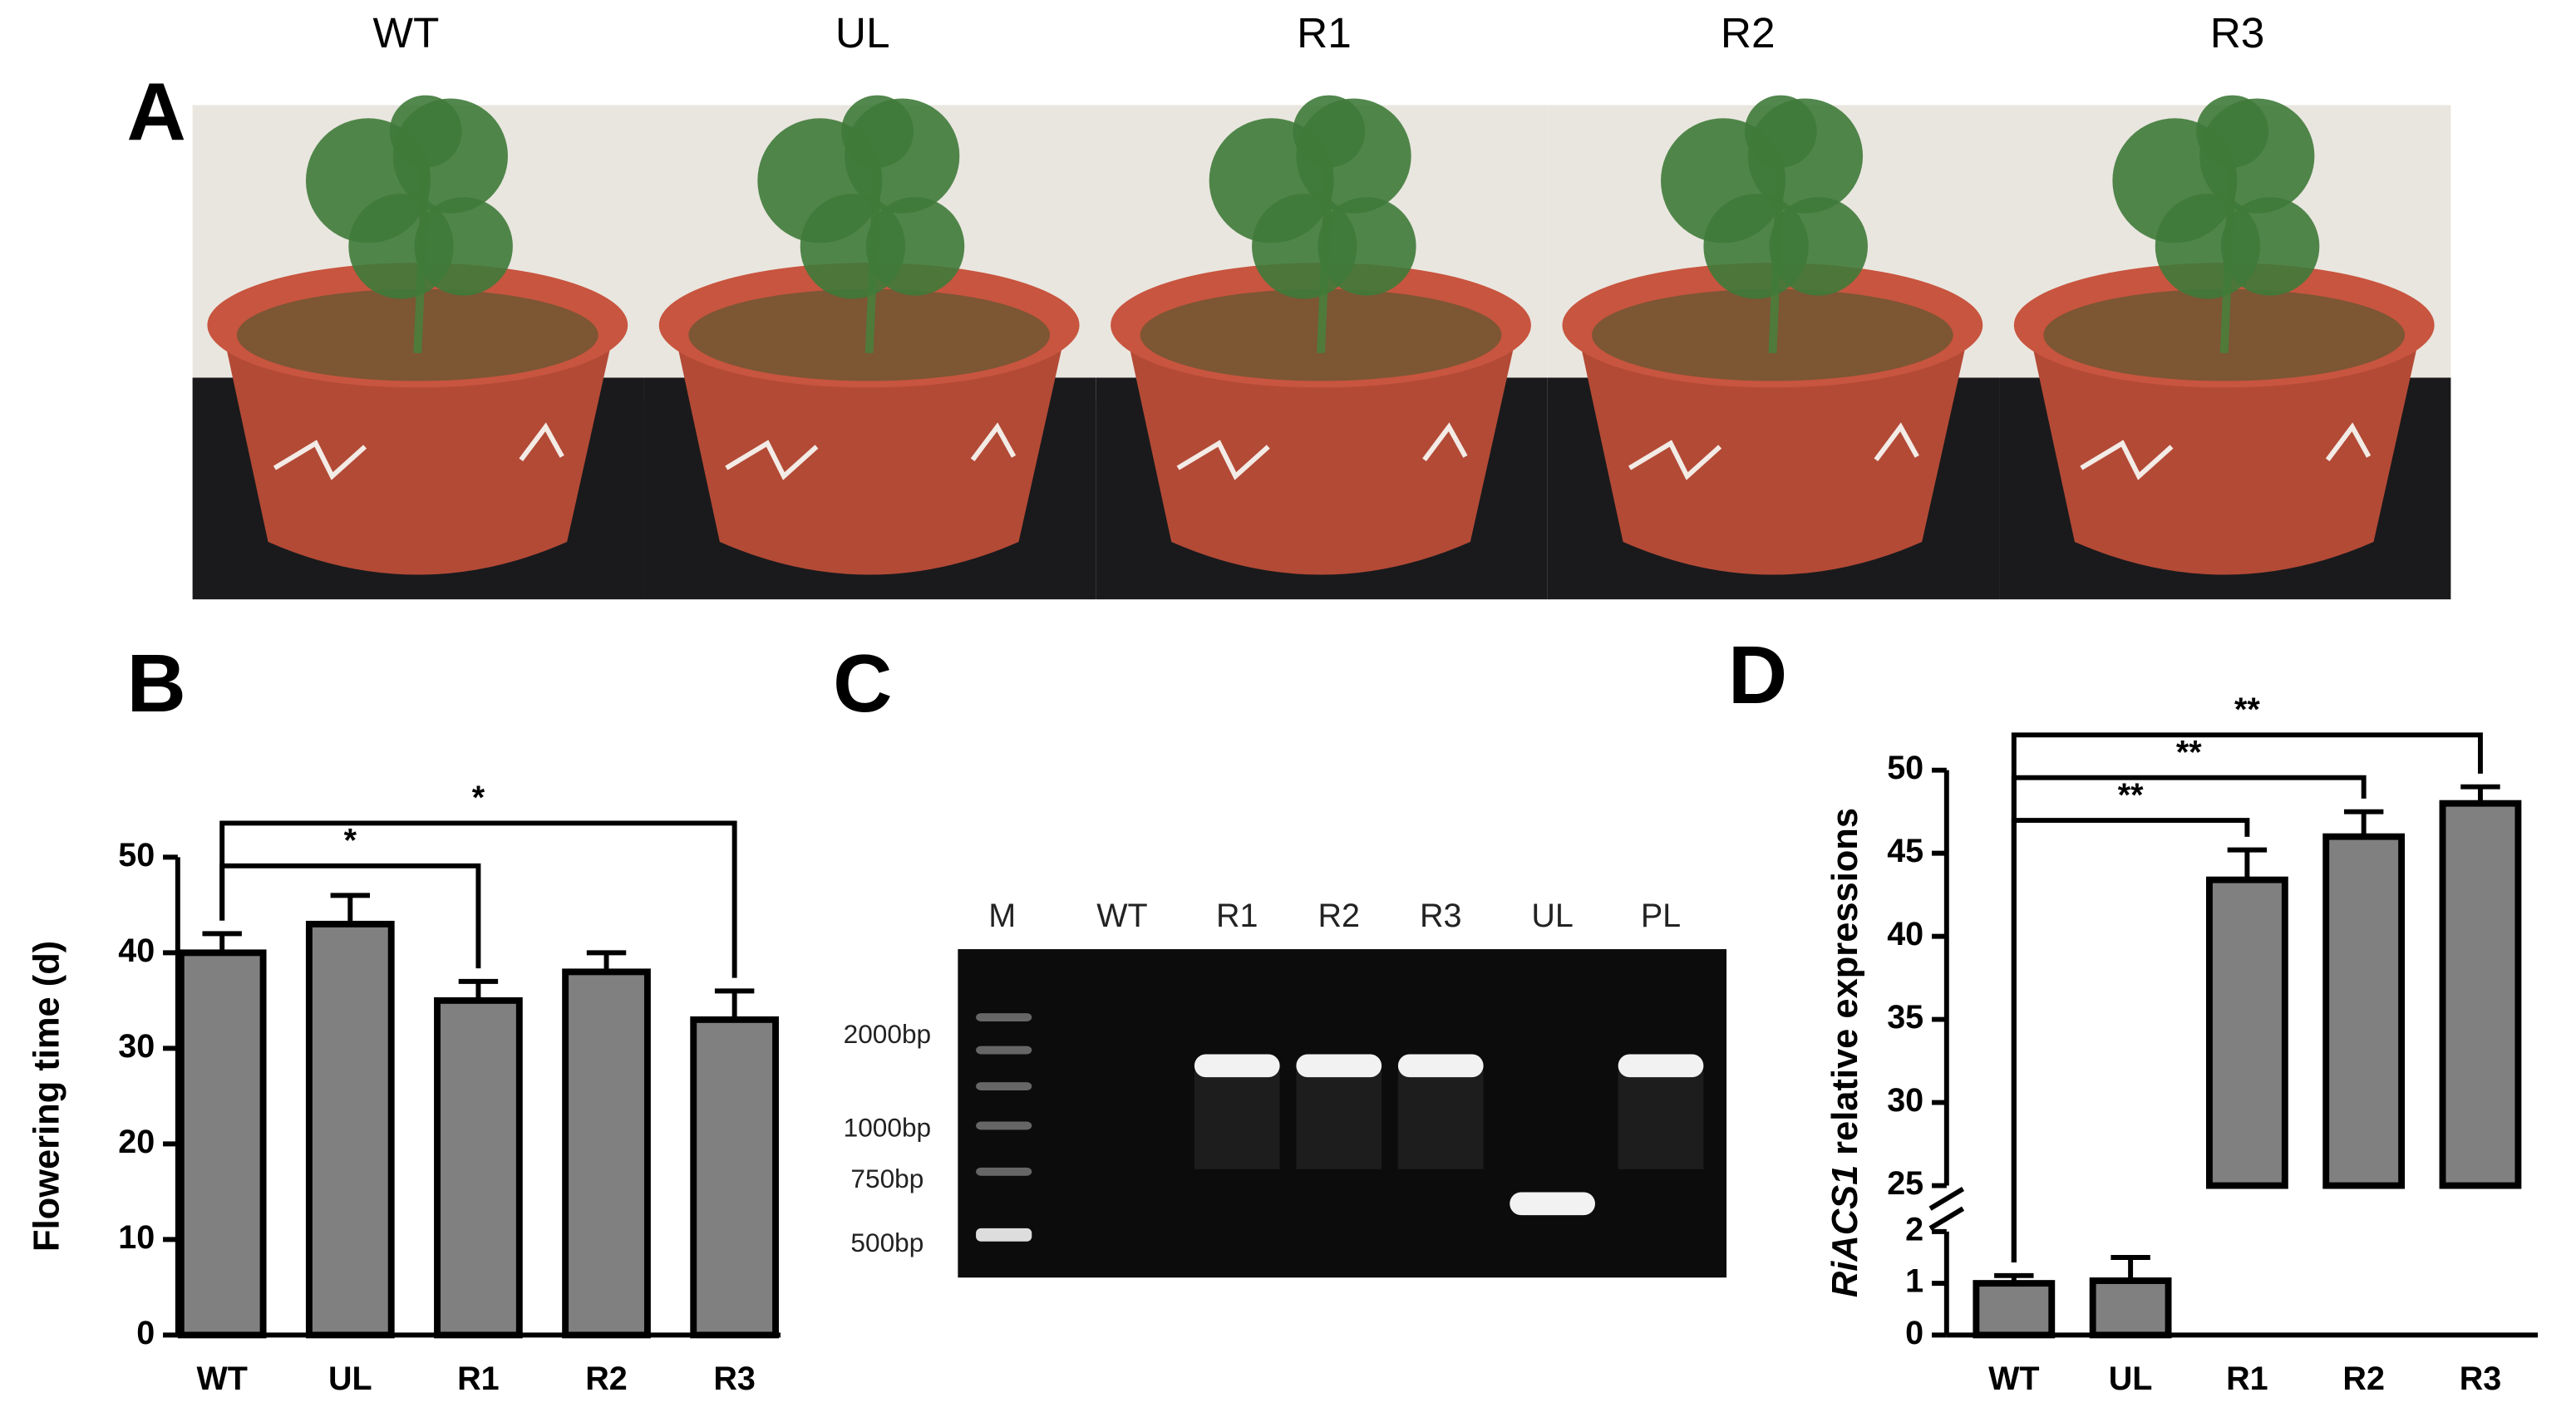 The width and height of the screenshot is (2576, 1427). Describe the element at coordinates (606, 1379) in the screenshot. I see `x-tick-label: R2` at that location.